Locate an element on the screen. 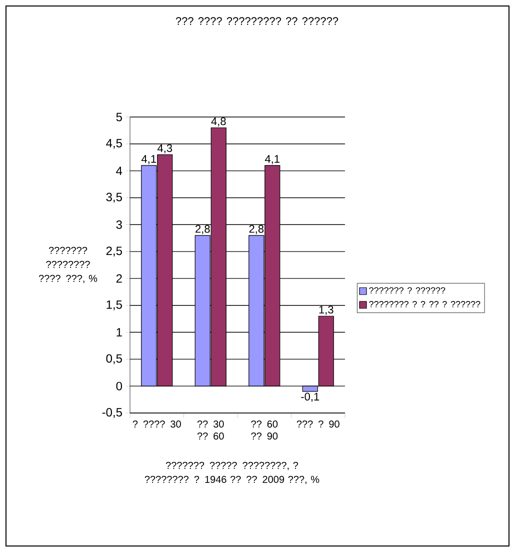  x-tick-label: ??? ? 90 is located at coordinates (318, 424).